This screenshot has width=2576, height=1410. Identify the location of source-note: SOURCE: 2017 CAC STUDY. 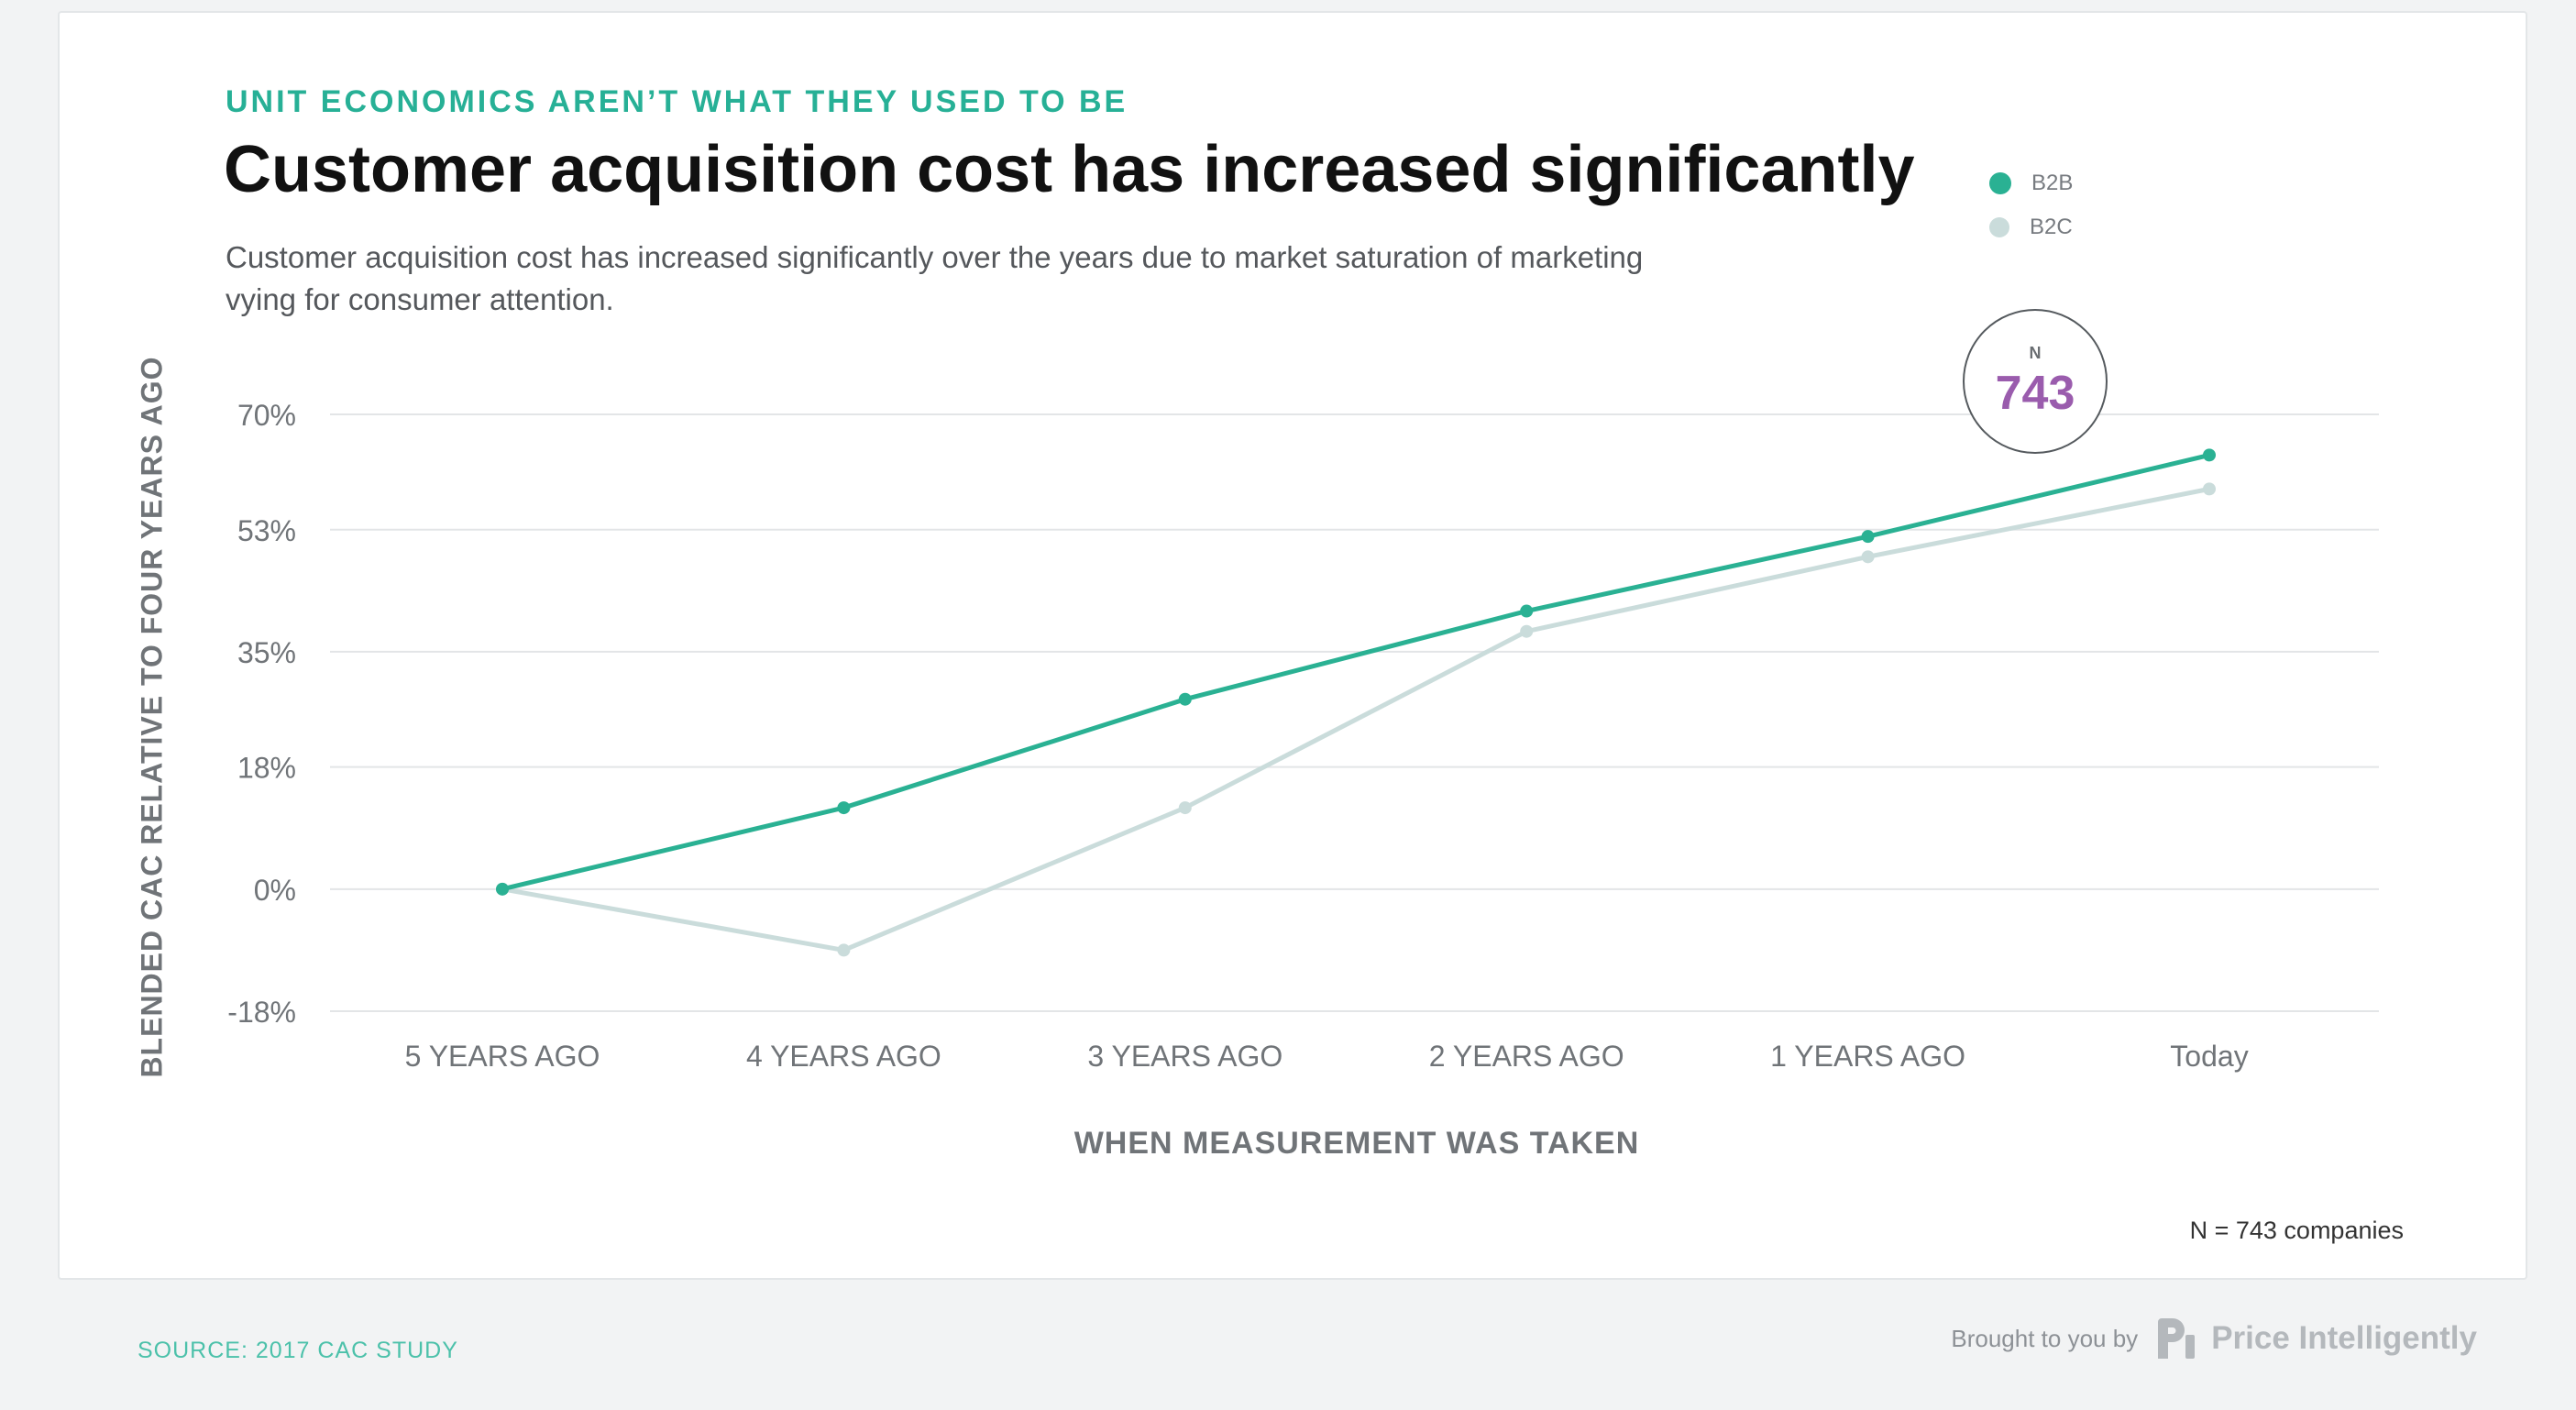
(298, 1350).